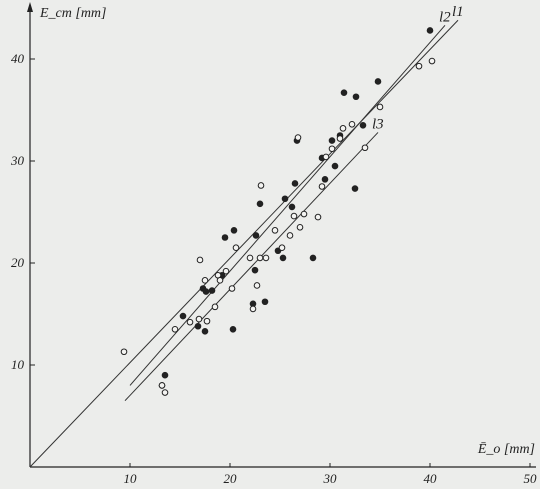 This screenshot has height=489, width=540. What do you see at coordinates (330, 478) in the screenshot?
I see `x-tick-label: 30` at bounding box center [330, 478].